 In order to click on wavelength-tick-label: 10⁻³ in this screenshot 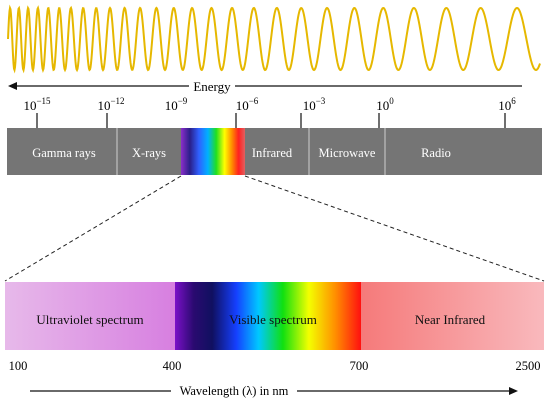, I will do `click(314, 104)`.